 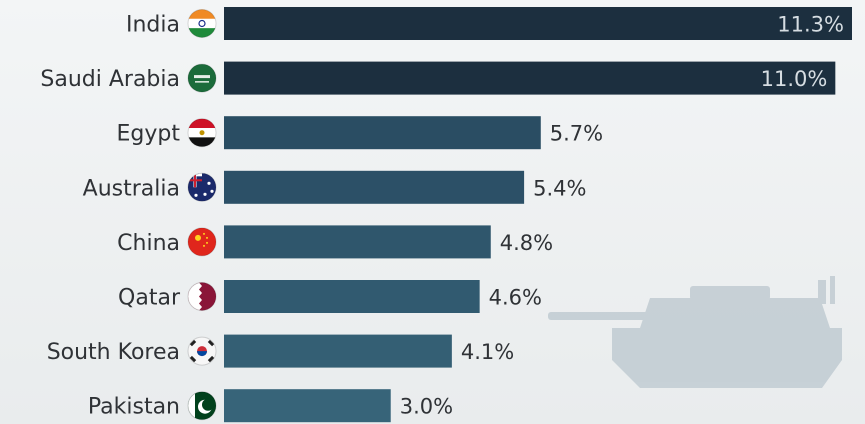 I want to click on value-label: 4.8%, so click(x=526, y=243).